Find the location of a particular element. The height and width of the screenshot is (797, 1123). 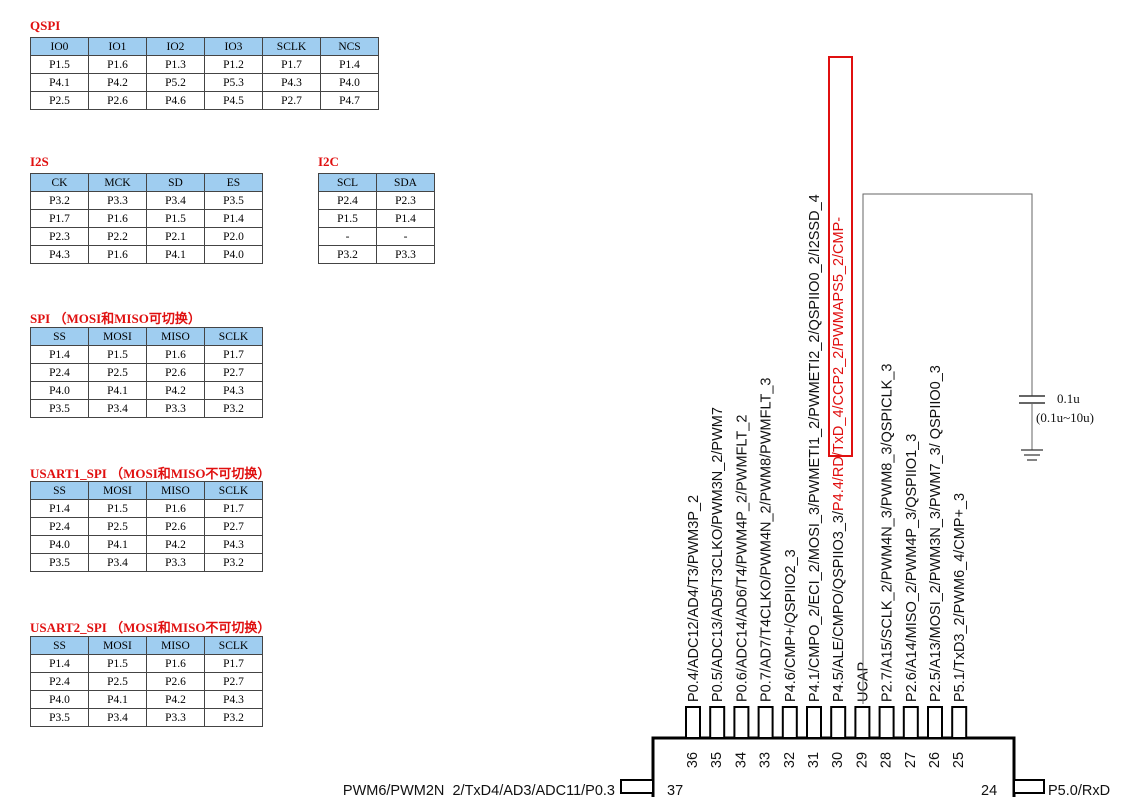

column-header: CK is located at coordinates (59, 182).